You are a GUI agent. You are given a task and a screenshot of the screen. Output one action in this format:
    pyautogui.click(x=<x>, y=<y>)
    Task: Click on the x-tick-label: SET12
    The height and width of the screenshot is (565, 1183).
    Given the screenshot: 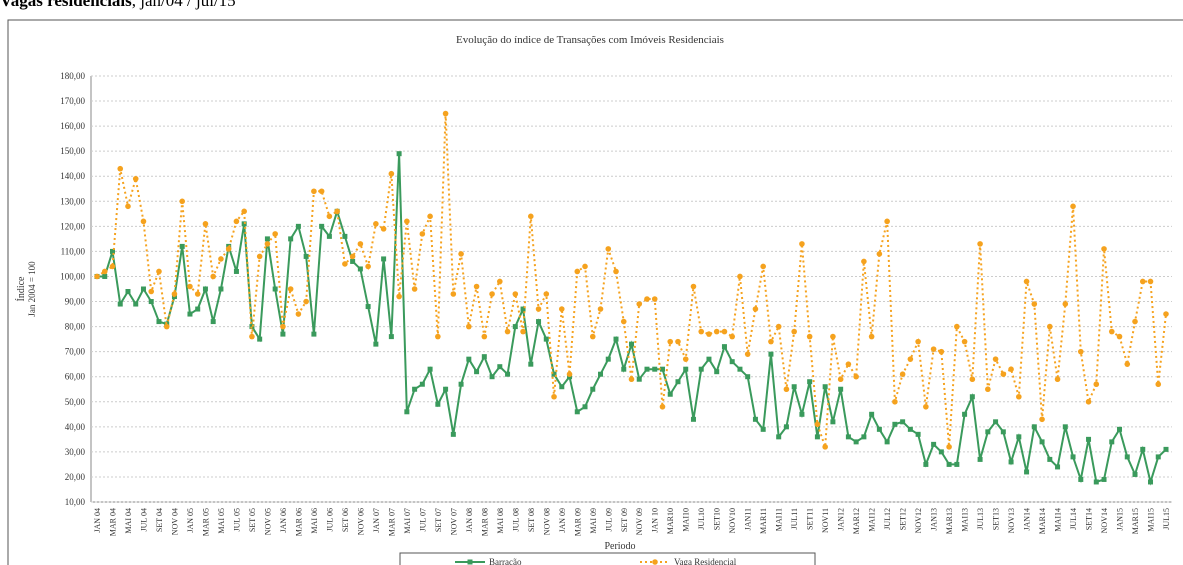 What is the action you would take?
    pyautogui.click(x=903, y=519)
    